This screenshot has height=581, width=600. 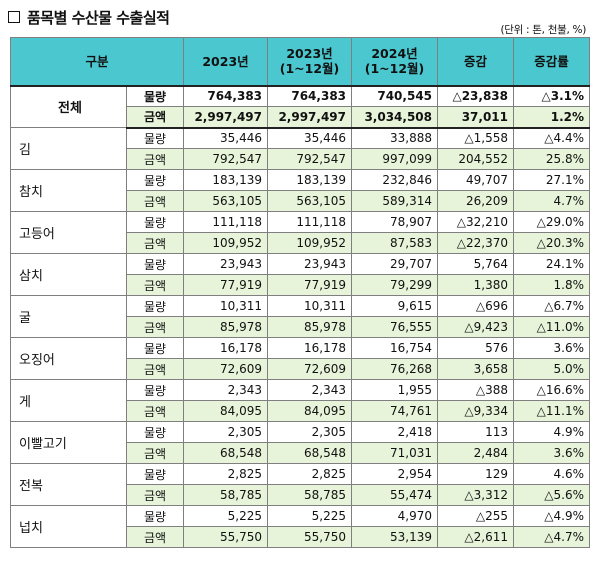 What do you see at coordinates (68, 358) in the screenshot?
I see `item-name: 오징어` at bounding box center [68, 358].